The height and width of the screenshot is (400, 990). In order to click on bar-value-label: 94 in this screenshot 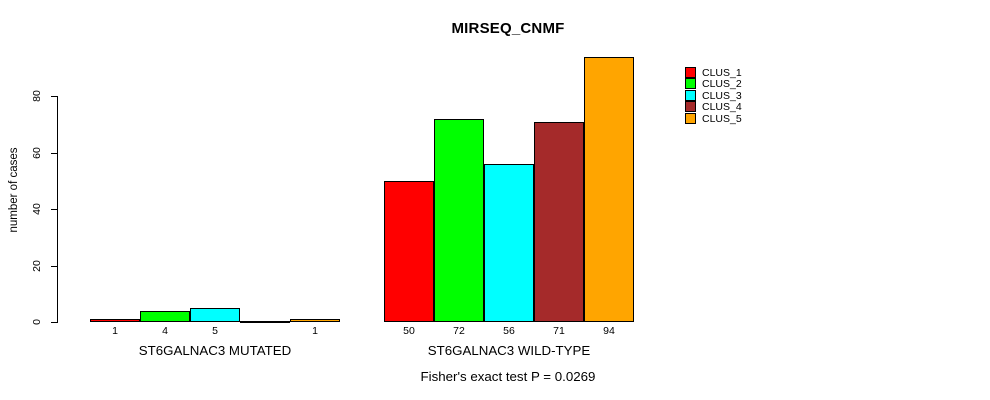, I will do `click(609, 331)`.